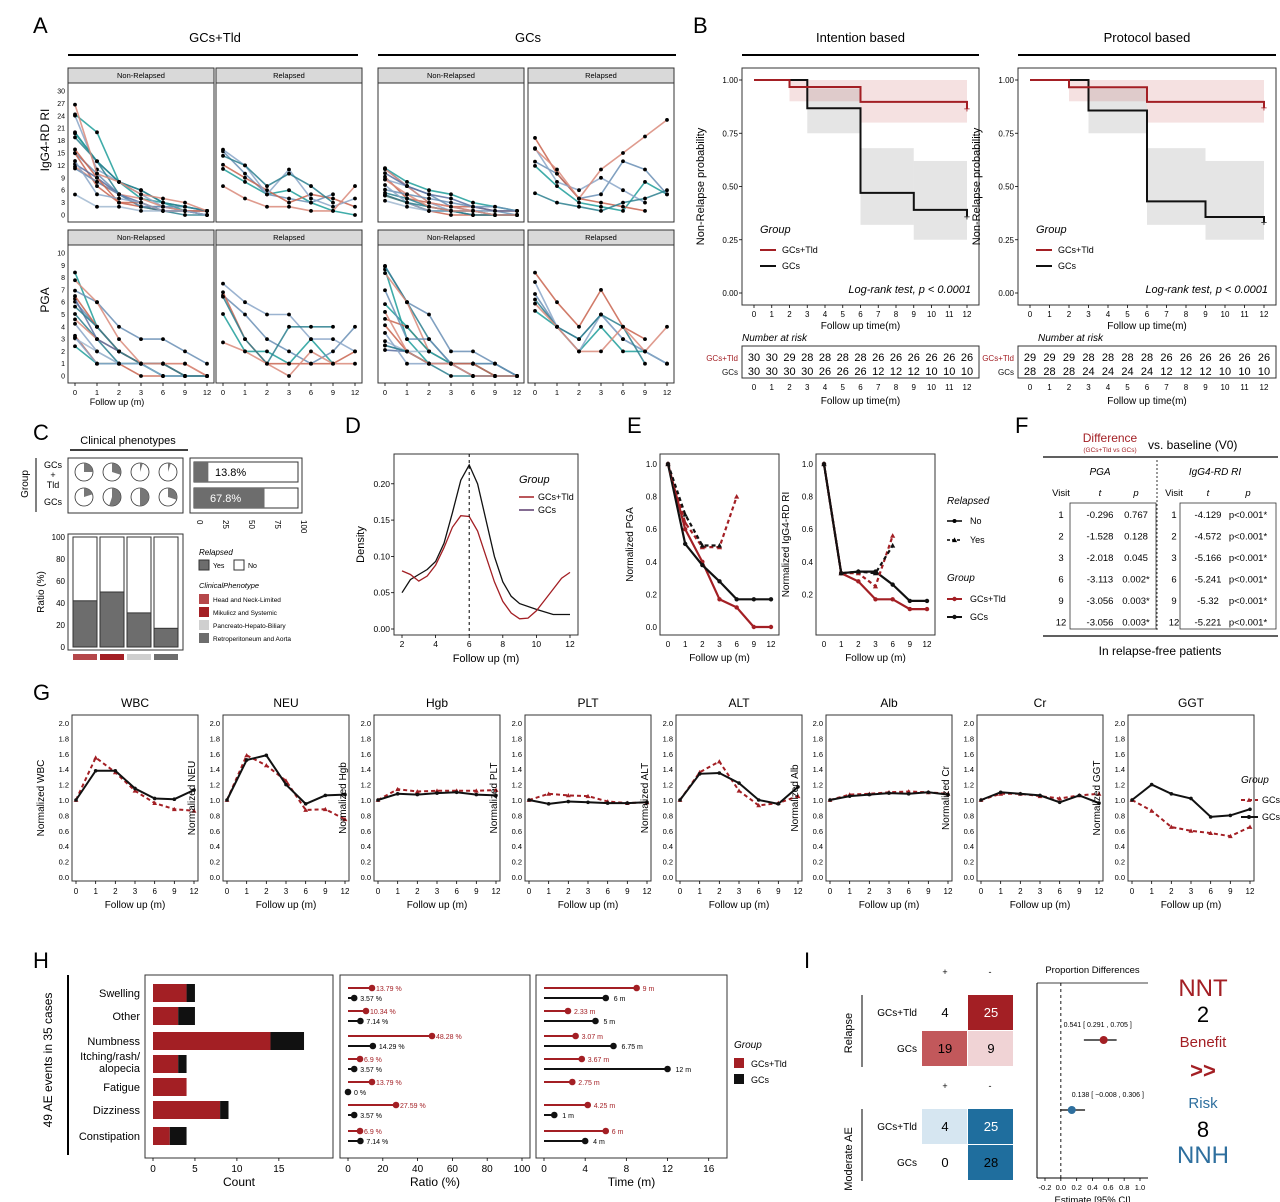 This screenshot has height=1202, width=1280. Describe the element at coordinates (945, 1048) in the screenshot. I see `cell-value: 19` at that location.